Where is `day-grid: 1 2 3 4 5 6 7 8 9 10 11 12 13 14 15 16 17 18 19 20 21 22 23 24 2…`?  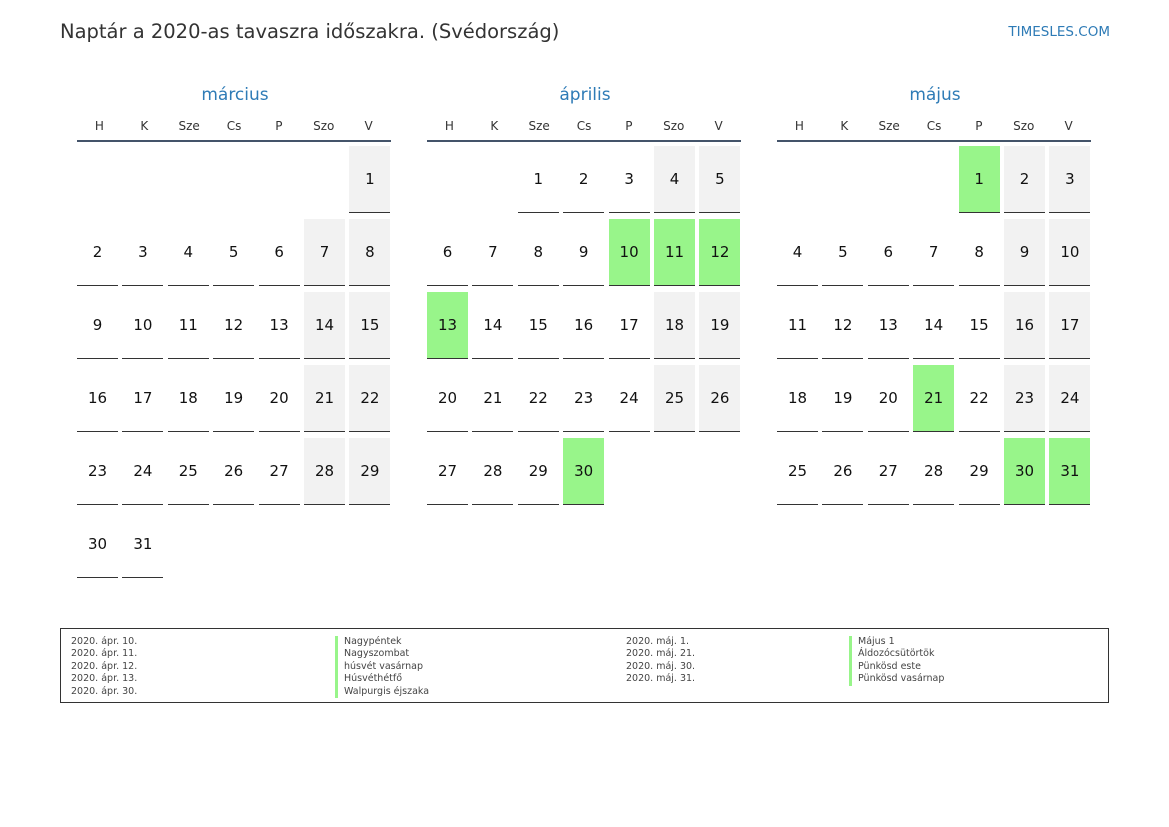 day-grid: 1 2 3 4 5 6 7 8 9 10 11 12 13 14 15 16 17 18 19 20 21 22 23 24 2… is located at coordinates (935, 328).